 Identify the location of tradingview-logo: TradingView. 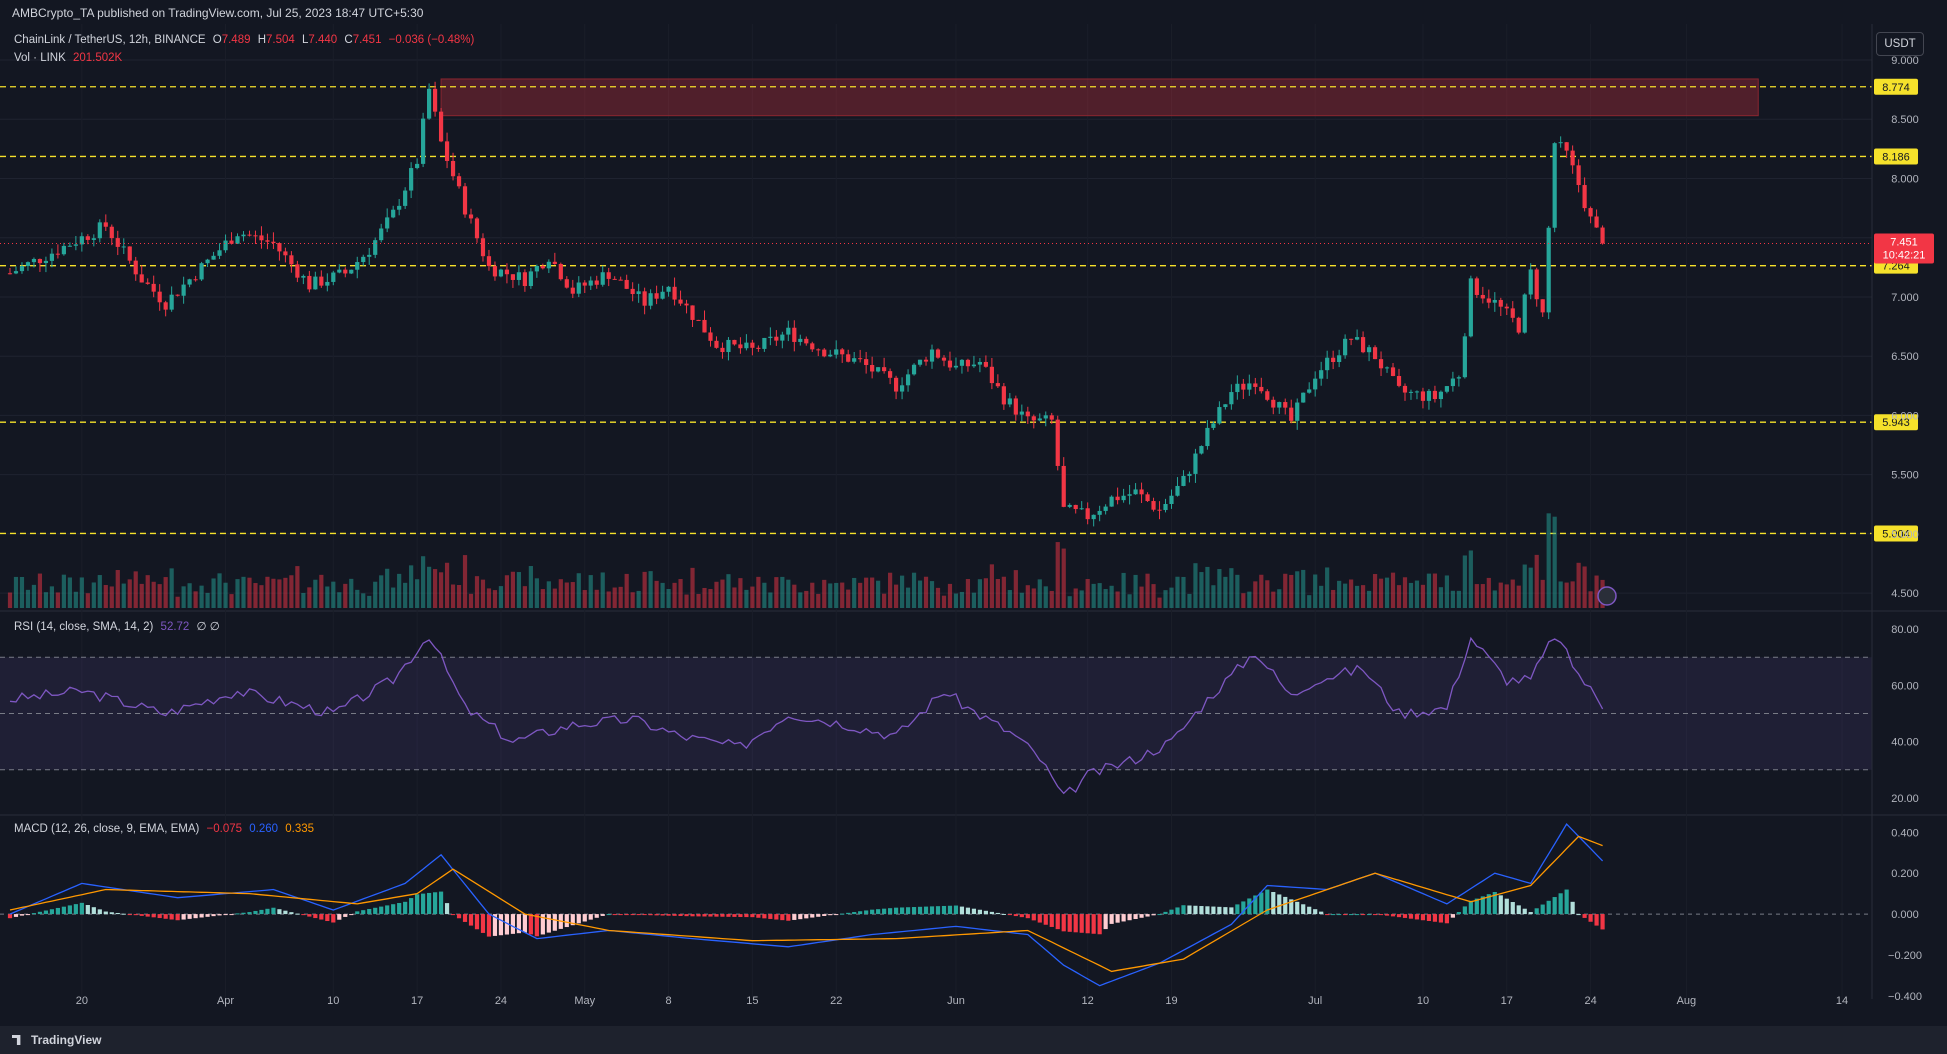
(56, 1040).